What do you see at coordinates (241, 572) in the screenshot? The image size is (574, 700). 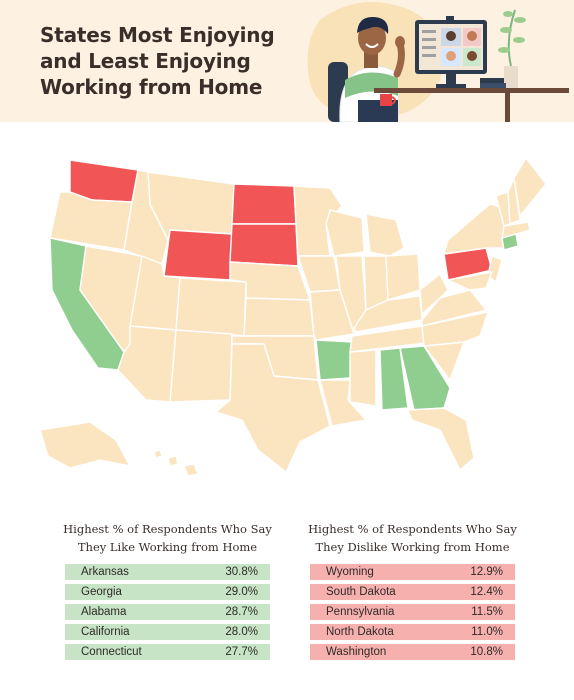 I see `like-percent-value: 30.8%` at bounding box center [241, 572].